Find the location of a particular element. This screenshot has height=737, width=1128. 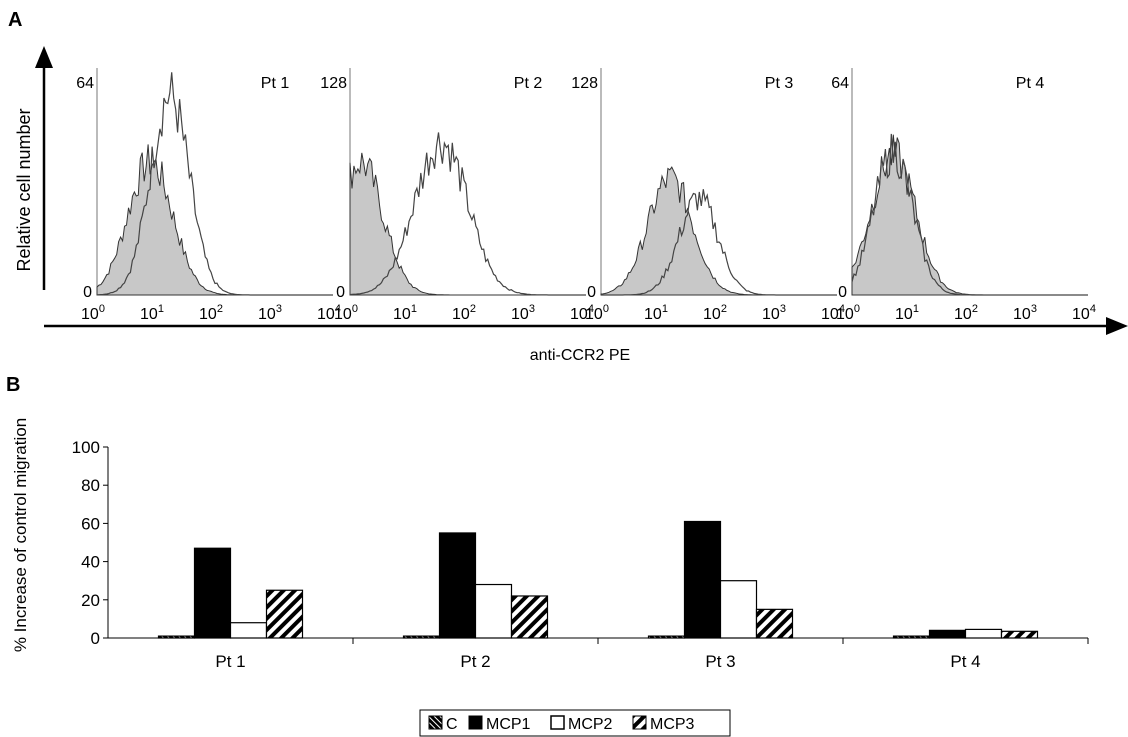

panel-a-x-arrow is located at coordinates (1117, 326).